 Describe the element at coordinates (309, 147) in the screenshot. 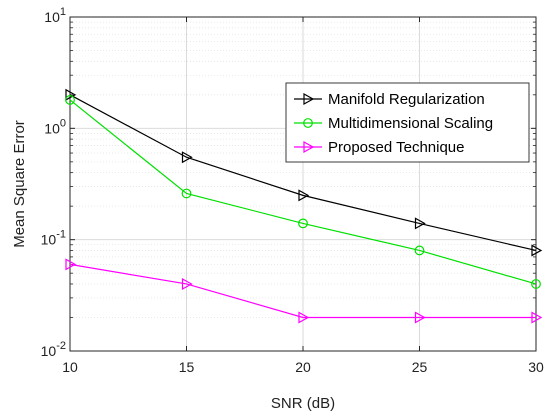

I see `legend-marker-proposed-technique` at that location.